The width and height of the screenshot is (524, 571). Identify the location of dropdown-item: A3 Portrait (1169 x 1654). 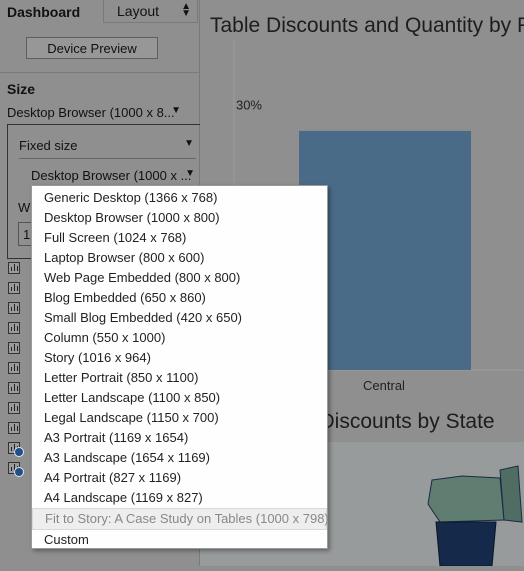
(116, 437).